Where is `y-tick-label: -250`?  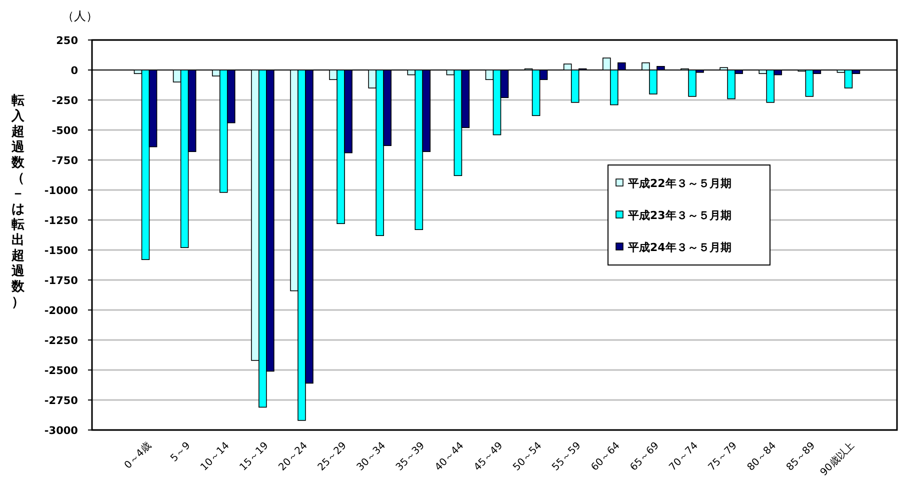 y-tick-label: -250 is located at coordinates (65, 101).